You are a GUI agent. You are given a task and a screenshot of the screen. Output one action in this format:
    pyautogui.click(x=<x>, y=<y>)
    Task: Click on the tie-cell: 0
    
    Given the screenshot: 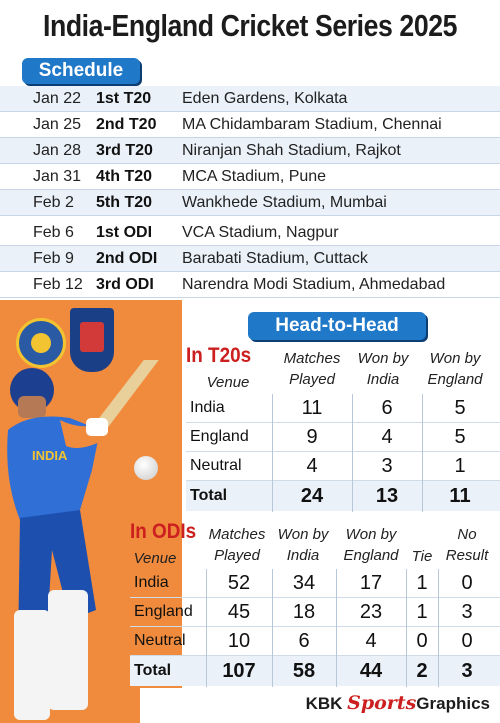 What is the action you would take?
    pyautogui.click(x=422, y=640)
    